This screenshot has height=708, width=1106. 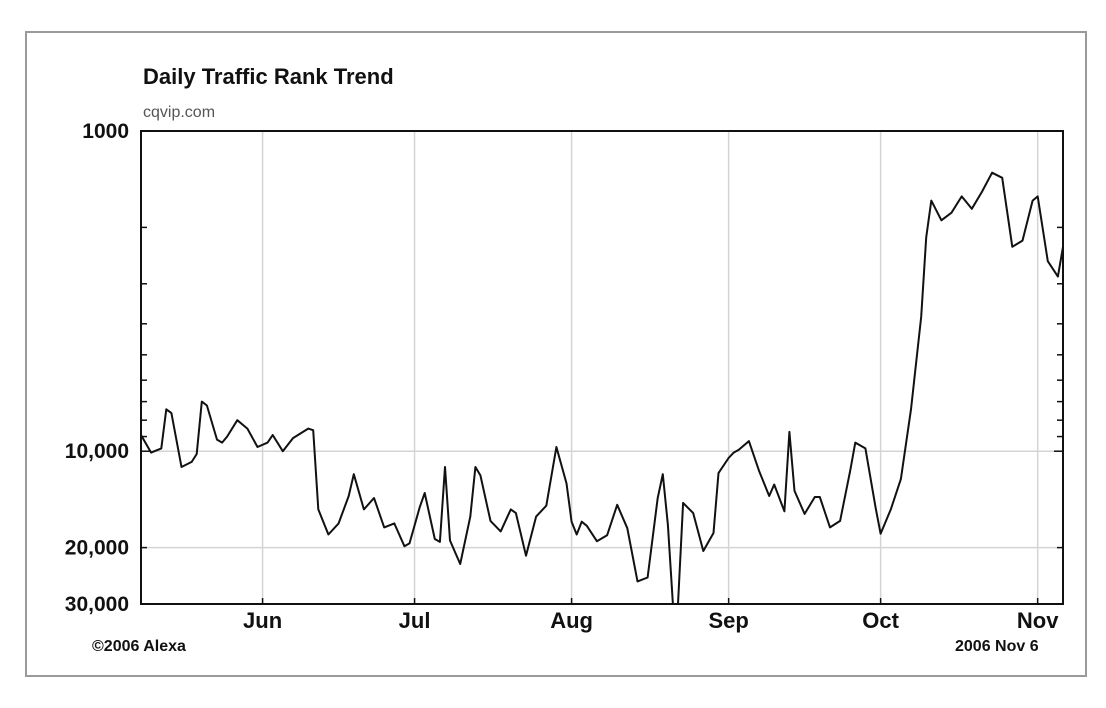 What do you see at coordinates (105, 131) in the screenshot?
I see `y-tick-label: 1000` at bounding box center [105, 131].